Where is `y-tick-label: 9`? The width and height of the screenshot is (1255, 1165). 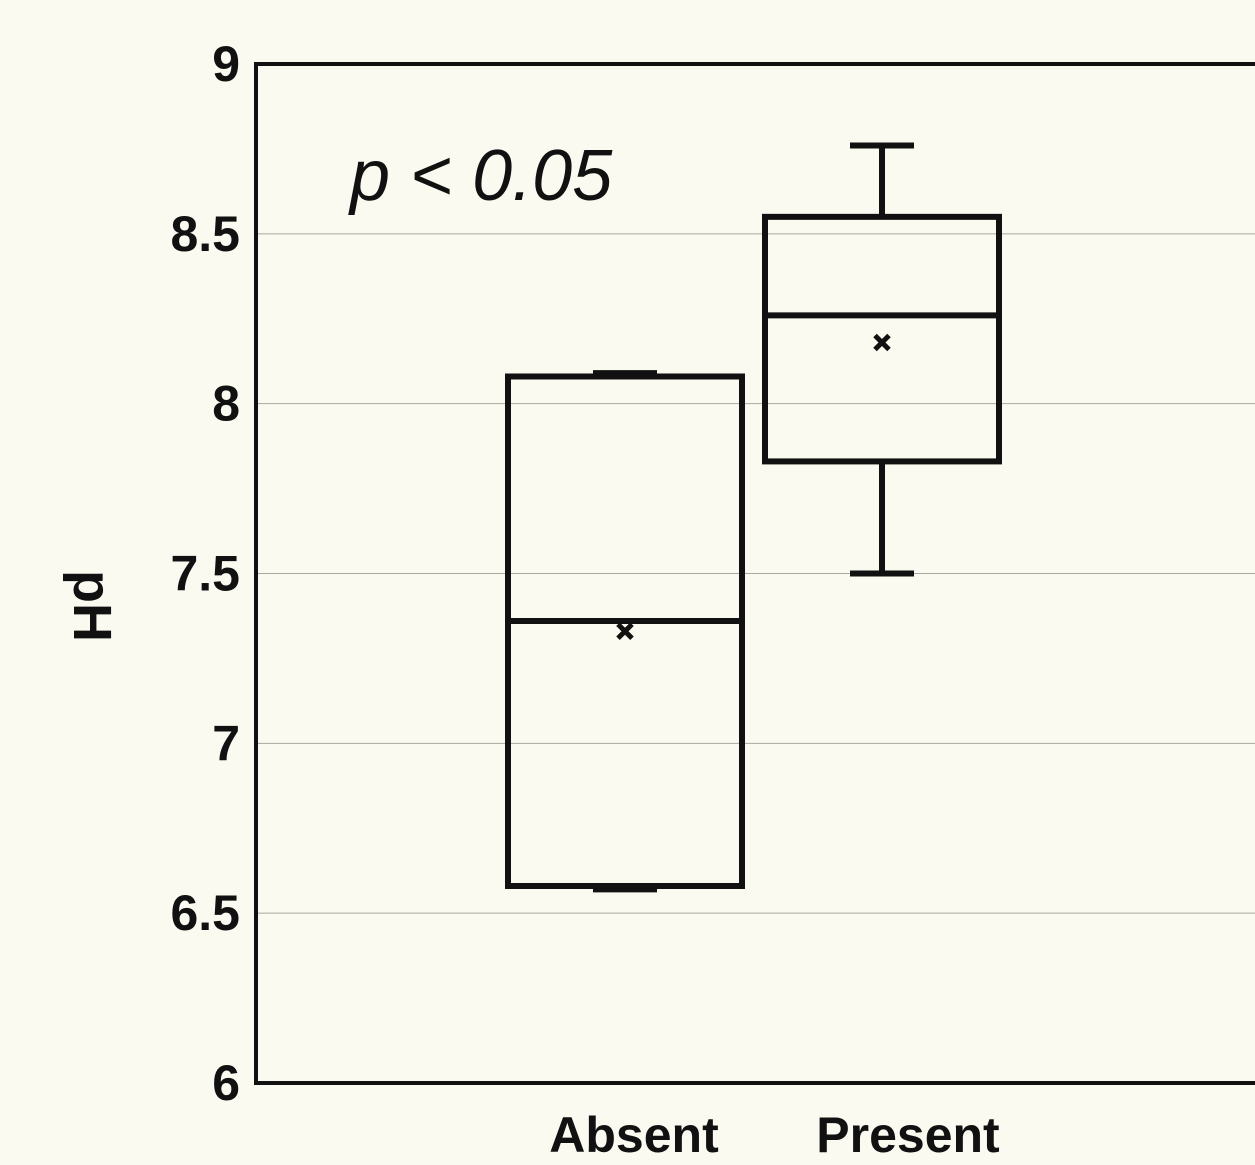
y-tick-label: 9 is located at coordinates (226, 64).